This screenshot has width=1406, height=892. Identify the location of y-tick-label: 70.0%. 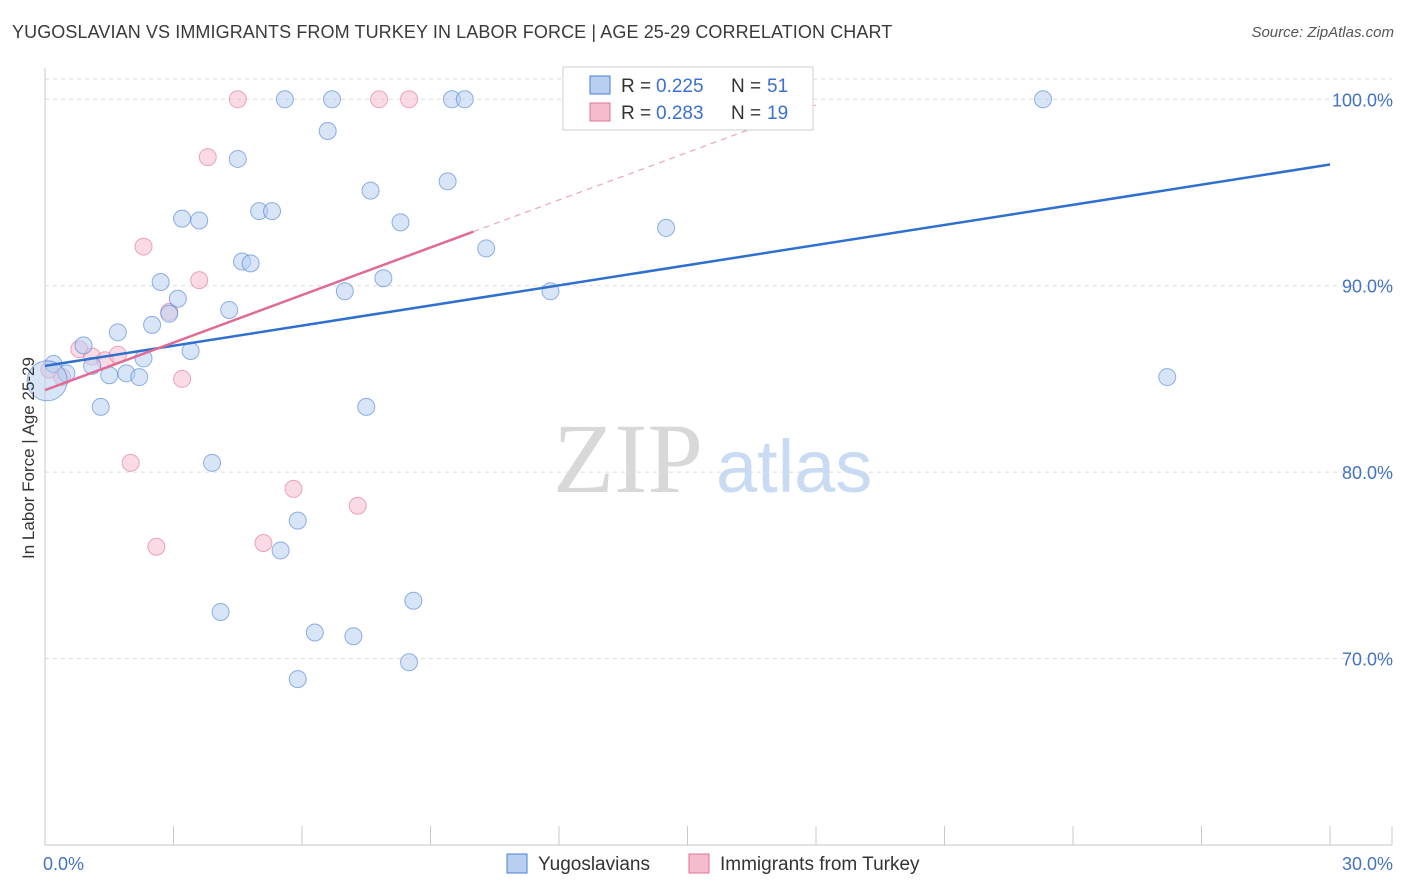
(1367, 660).